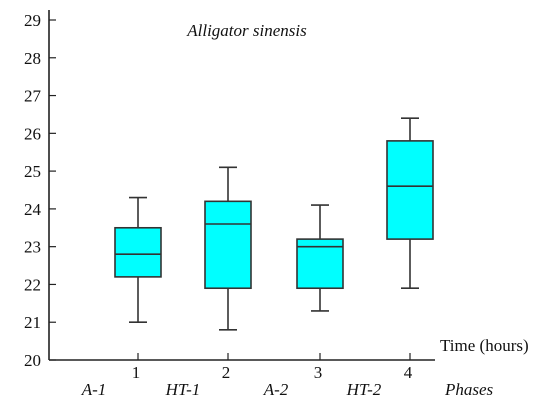  Describe the element at coordinates (484, 345) in the screenshot. I see `x-axis-label: Time (hours)` at that location.